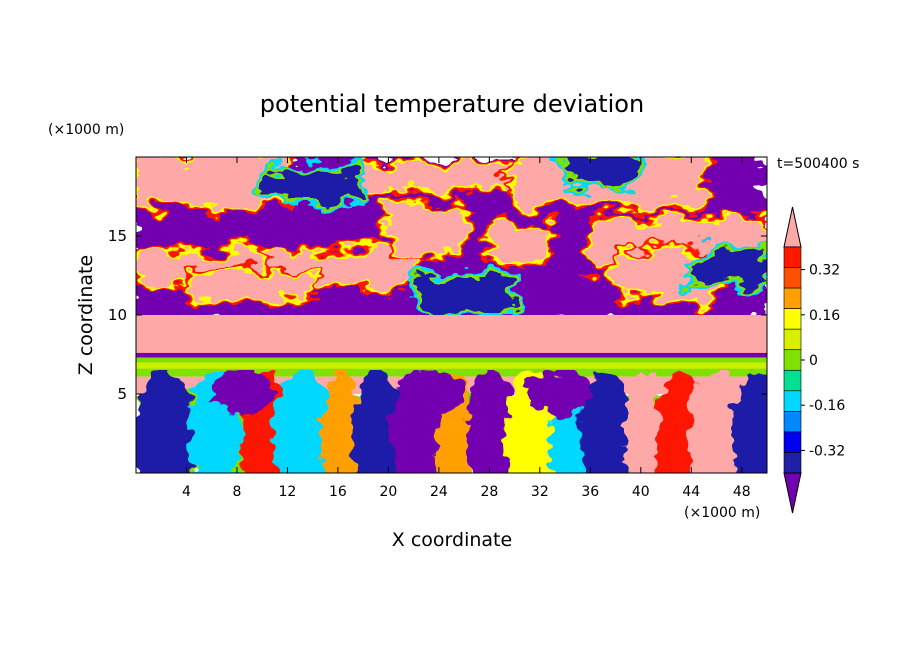 The image size is (904, 654). I want to click on x-tick-label: 28, so click(489, 492).